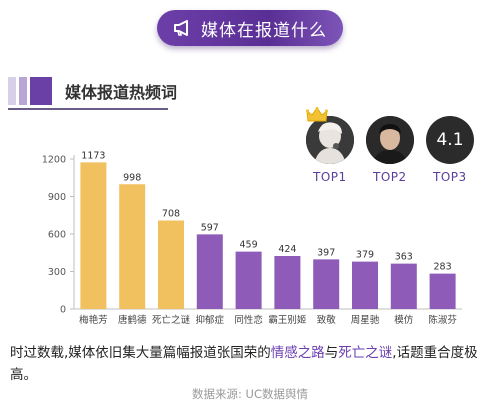  What do you see at coordinates (93, 155) in the screenshot?
I see `value-label: 1173` at bounding box center [93, 155].